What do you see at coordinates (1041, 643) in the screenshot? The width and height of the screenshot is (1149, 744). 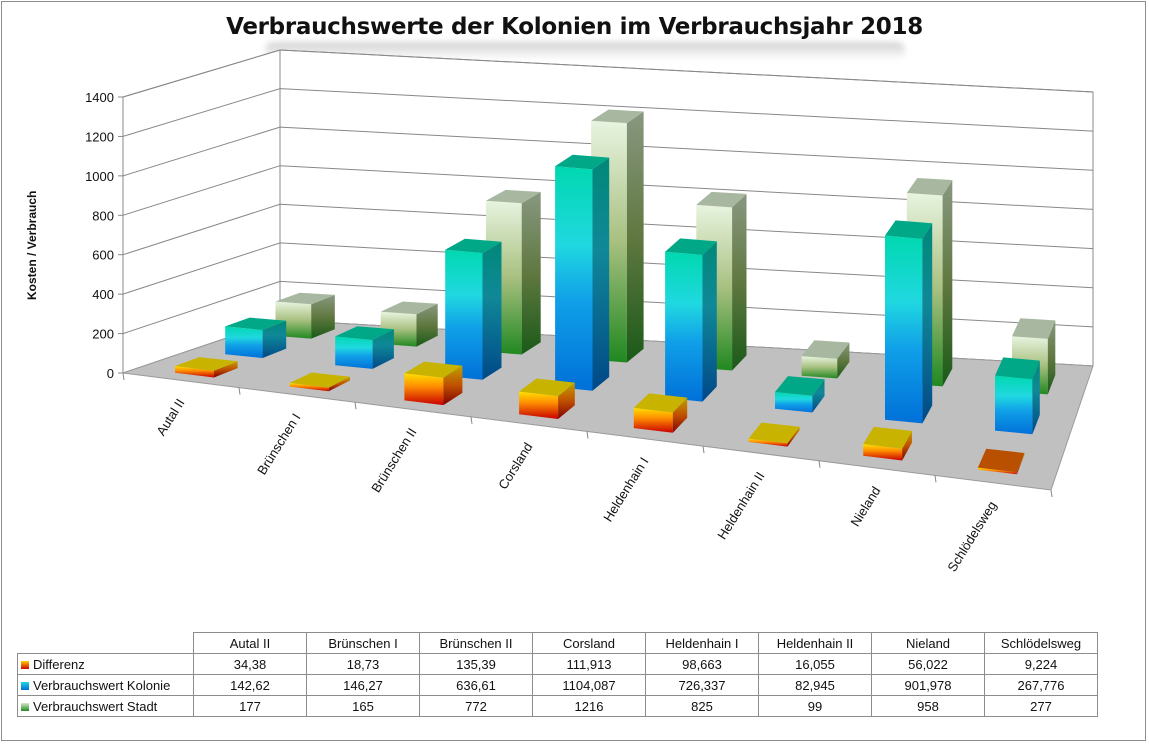 I see `data-table-column-header: Schlödelsweg` at bounding box center [1041, 643].